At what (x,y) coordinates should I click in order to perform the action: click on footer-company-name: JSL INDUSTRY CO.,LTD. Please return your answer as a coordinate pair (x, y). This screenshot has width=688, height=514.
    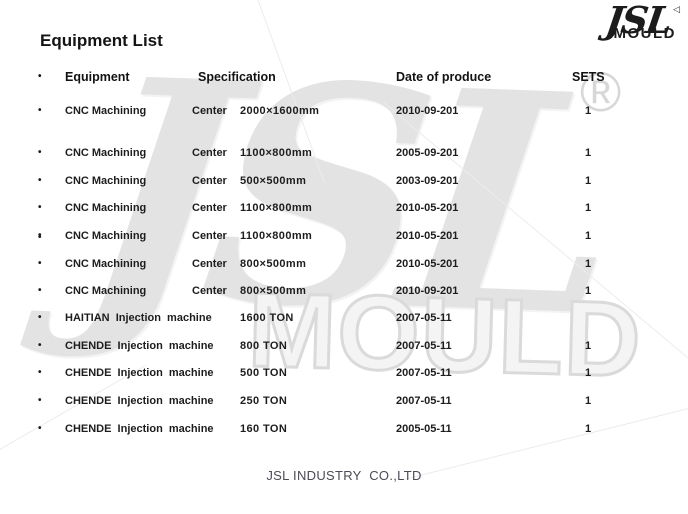
    Looking at the image, I should click on (344, 475).